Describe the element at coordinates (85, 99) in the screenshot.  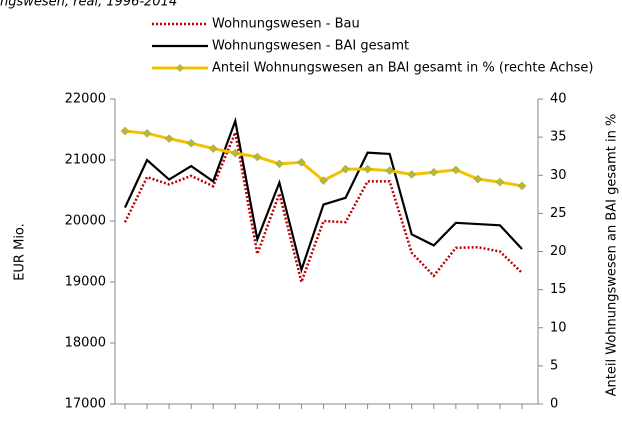
I see `y-tick-label: 22000` at that location.